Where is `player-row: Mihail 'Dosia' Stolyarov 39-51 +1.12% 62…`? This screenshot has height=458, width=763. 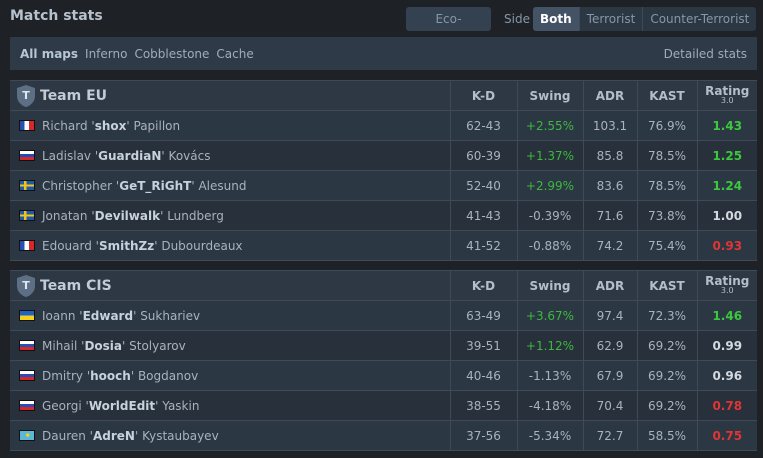 player-row: Mihail 'Dosia' Stolyarov 39-51 +1.12% 62… is located at coordinates (383, 345).